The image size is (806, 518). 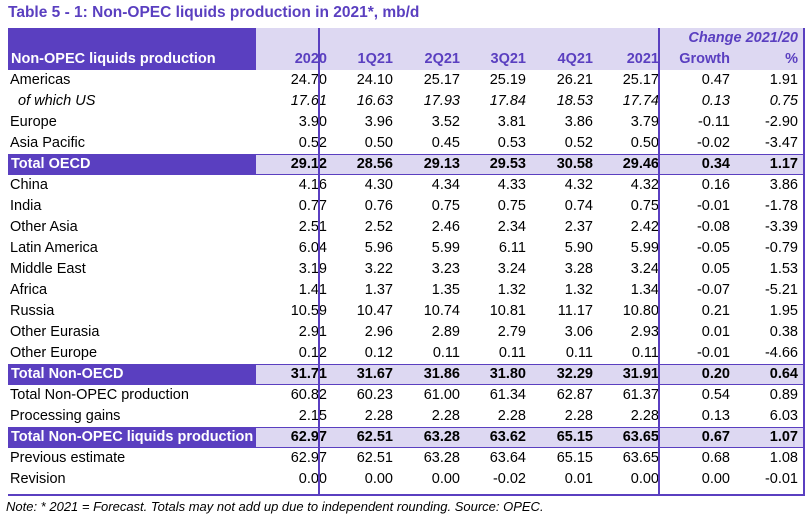 I want to click on table-cell: 10.80, so click(x=640, y=311).